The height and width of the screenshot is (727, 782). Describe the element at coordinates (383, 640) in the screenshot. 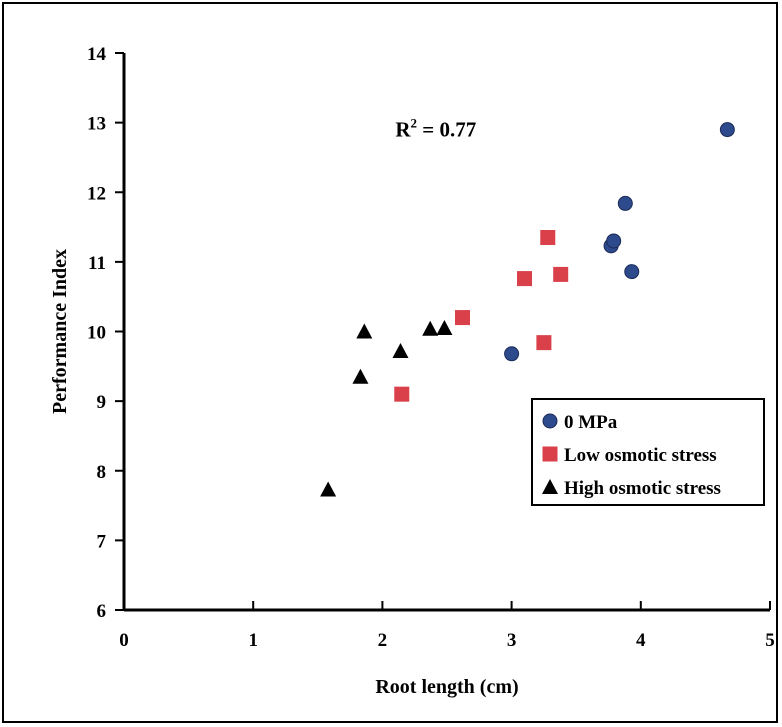

I see `x-tick-label: 2` at that location.